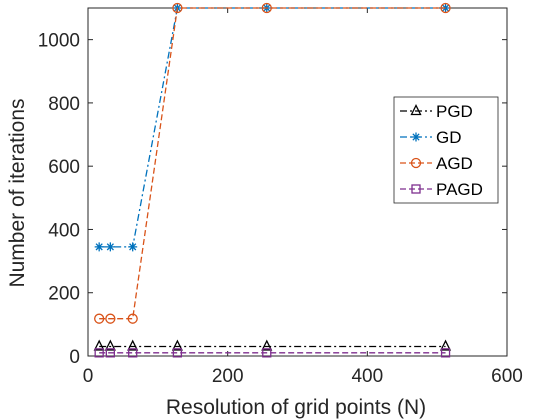 The height and width of the screenshot is (420, 560). I want to click on y-tick-label: 1000, so click(59, 41).